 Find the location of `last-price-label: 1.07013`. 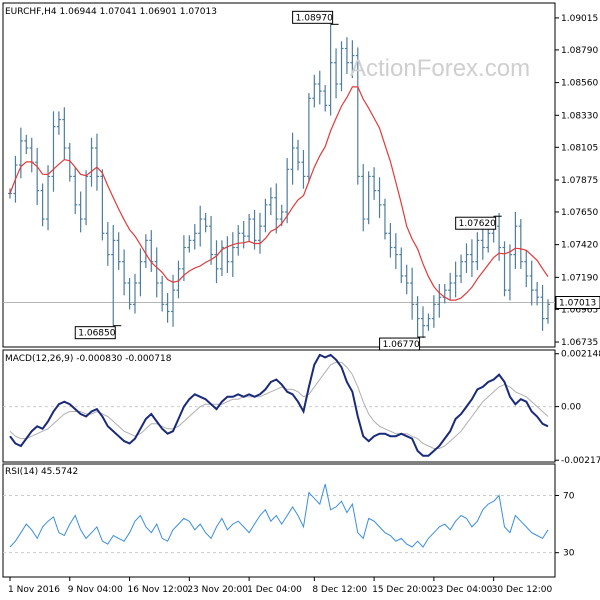

last-price-label: 1.07013 is located at coordinates (577, 304).